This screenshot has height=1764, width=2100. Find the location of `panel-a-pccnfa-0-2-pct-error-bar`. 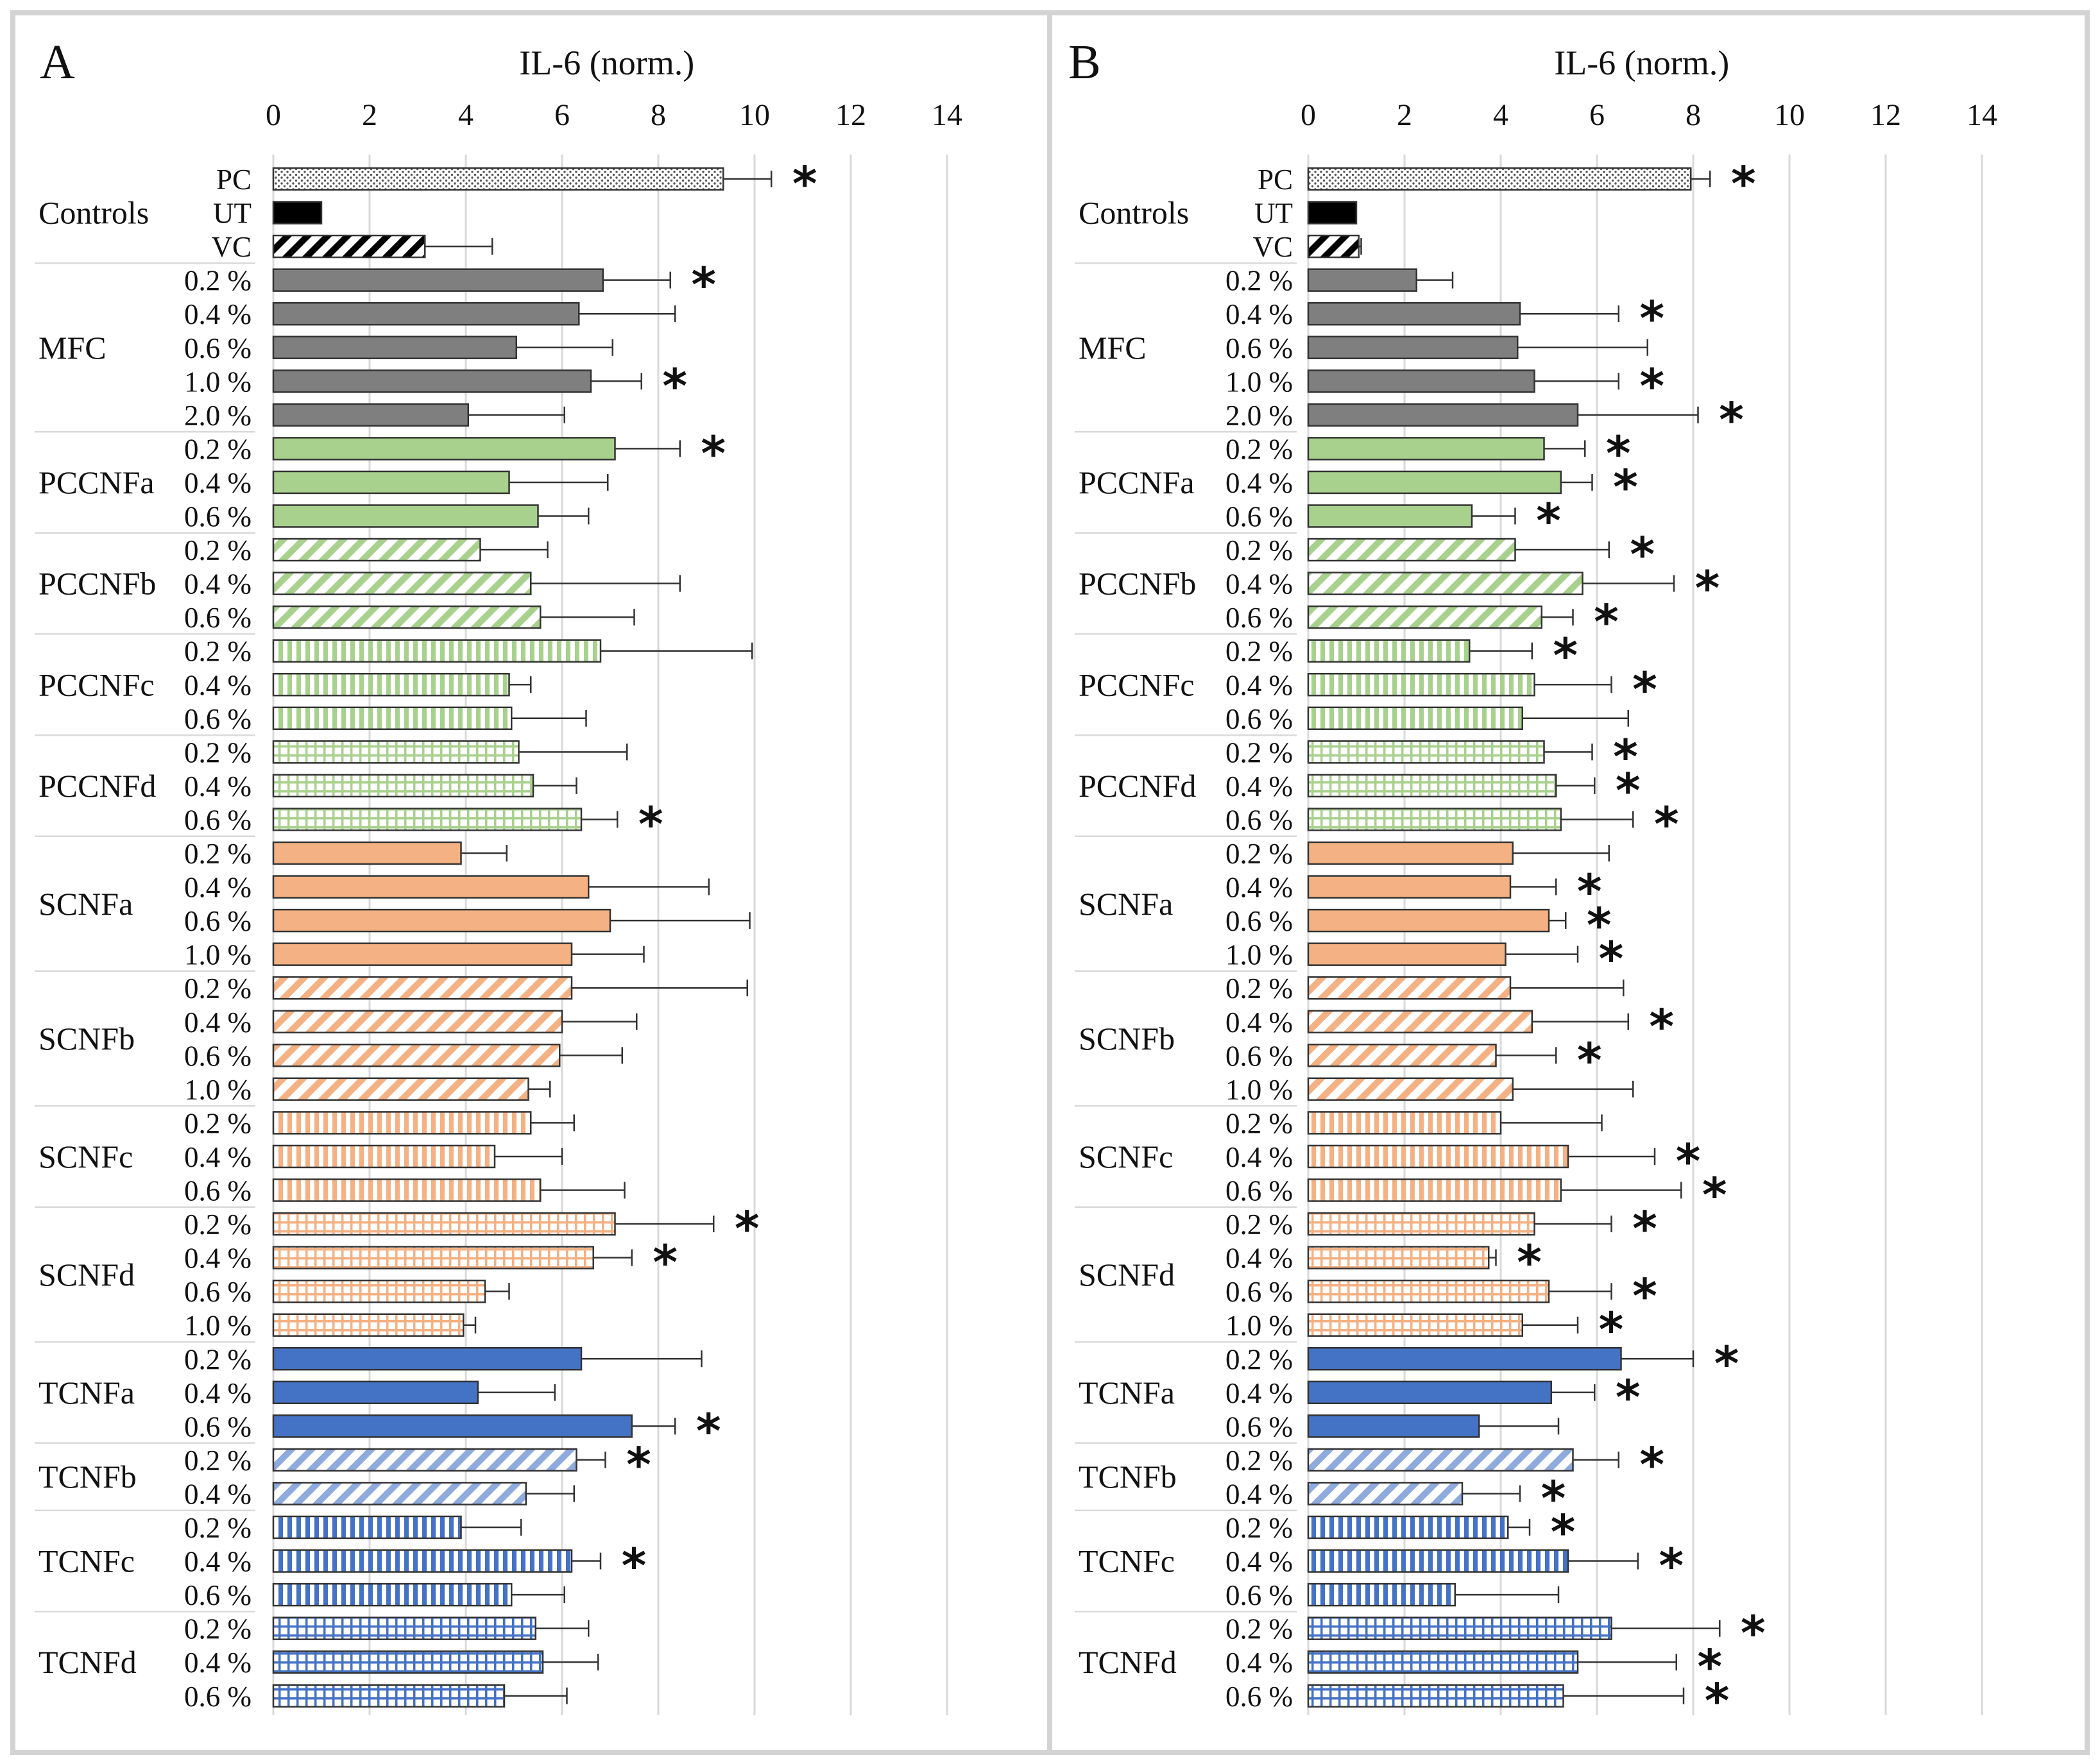

panel-a-pccnfa-0-2-pct-error-bar is located at coordinates (648, 449).